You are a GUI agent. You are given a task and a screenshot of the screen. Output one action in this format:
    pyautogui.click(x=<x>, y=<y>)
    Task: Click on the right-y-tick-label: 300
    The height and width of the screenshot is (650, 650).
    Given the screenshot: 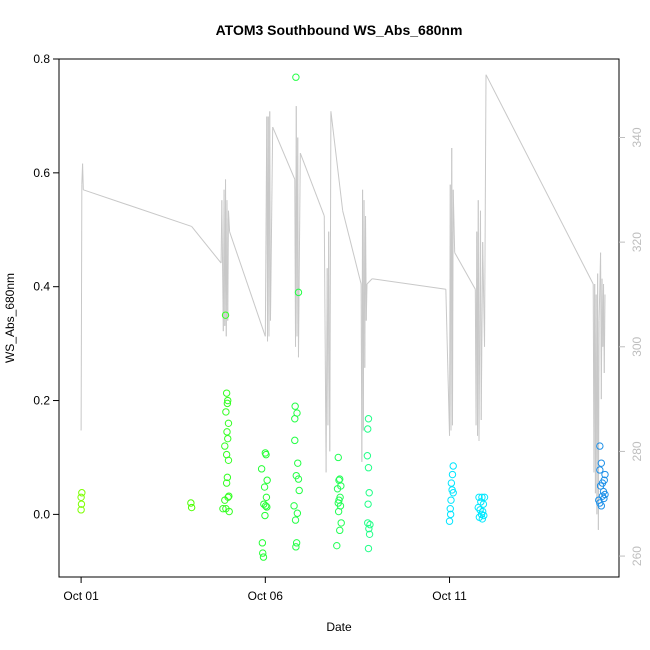 What is the action you would take?
    pyautogui.click(x=637, y=346)
    